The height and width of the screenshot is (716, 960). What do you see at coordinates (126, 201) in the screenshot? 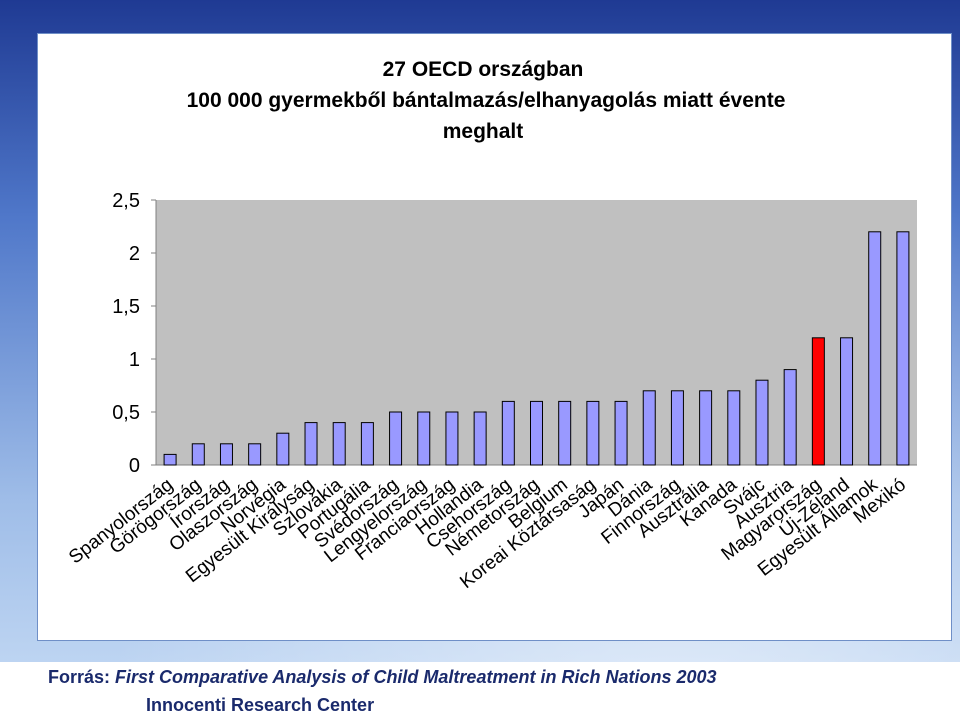
I see `y-tick-label: 2,5` at bounding box center [126, 201].